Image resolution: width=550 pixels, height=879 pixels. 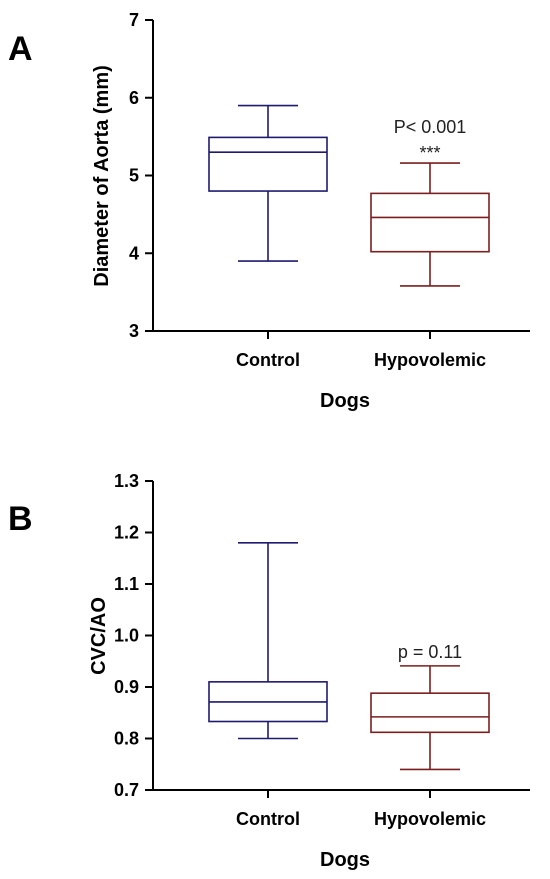 What do you see at coordinates (134, 98) in the screenshot?
I see `panel-a-y-tick-label: 6` at bounding box center [134, 98].